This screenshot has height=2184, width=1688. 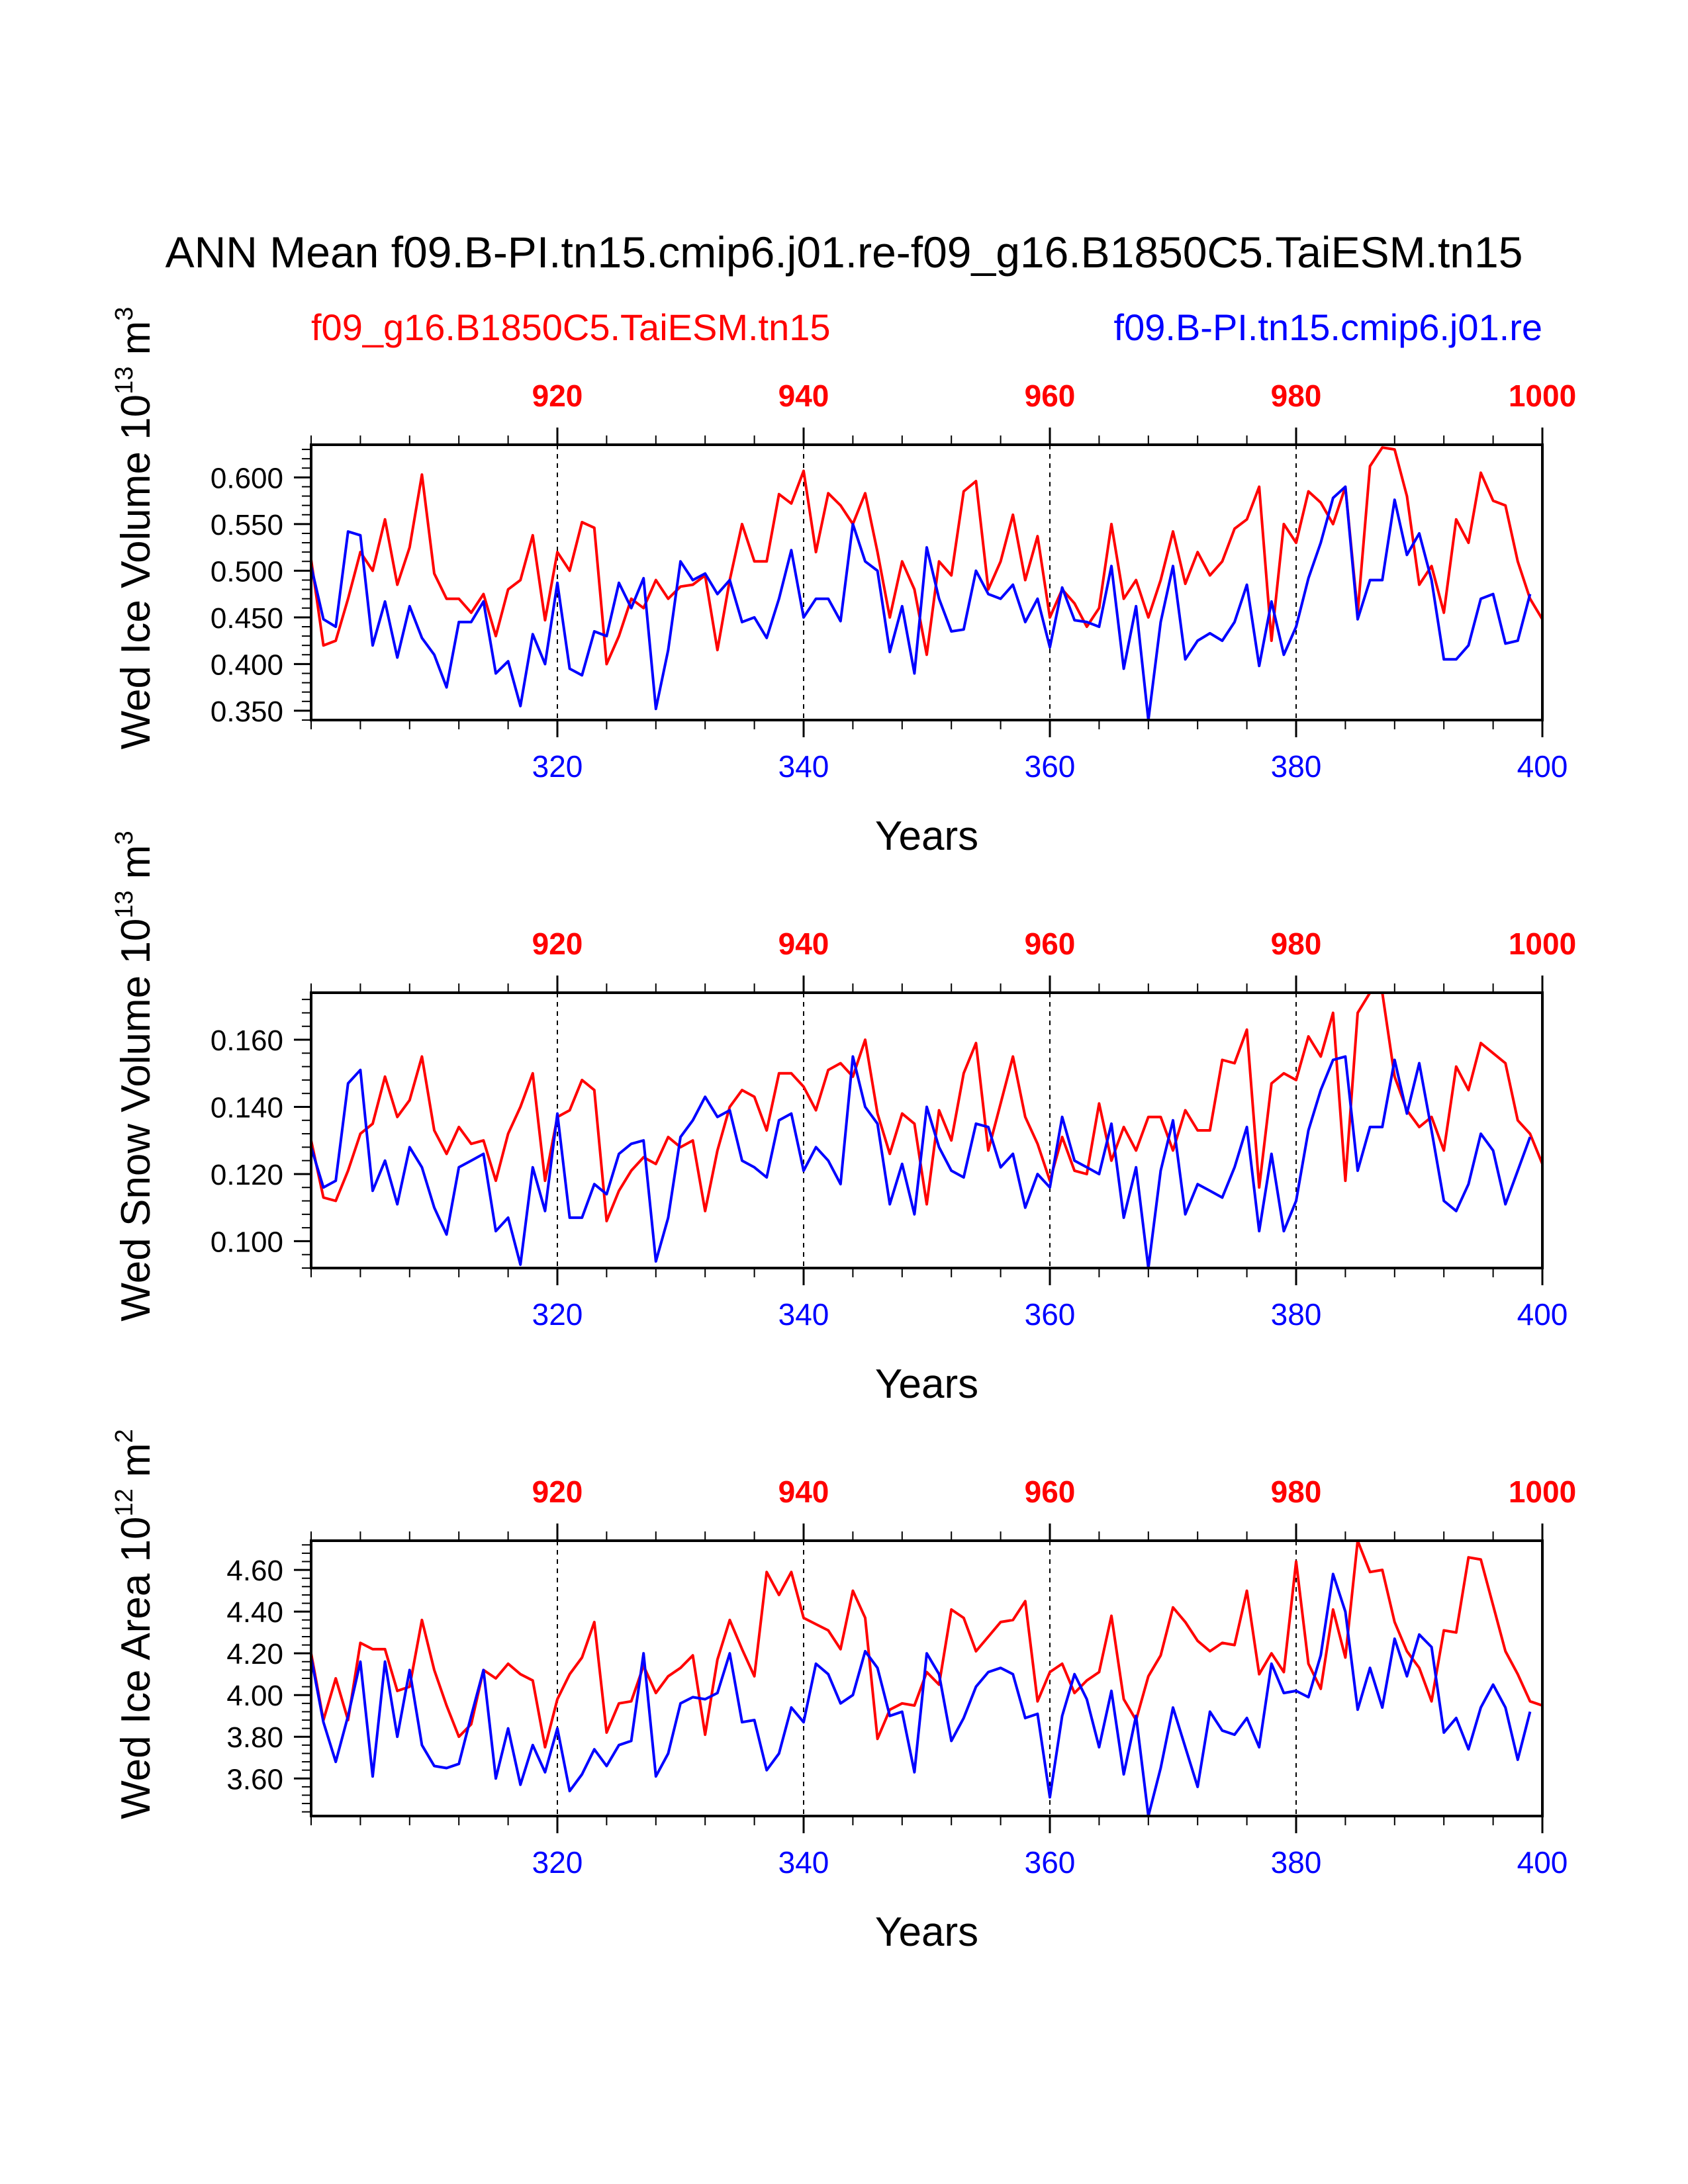 I want to click on y-axis-label: Wed Ice Volume 1013 m3, so click(x=135, y=528).